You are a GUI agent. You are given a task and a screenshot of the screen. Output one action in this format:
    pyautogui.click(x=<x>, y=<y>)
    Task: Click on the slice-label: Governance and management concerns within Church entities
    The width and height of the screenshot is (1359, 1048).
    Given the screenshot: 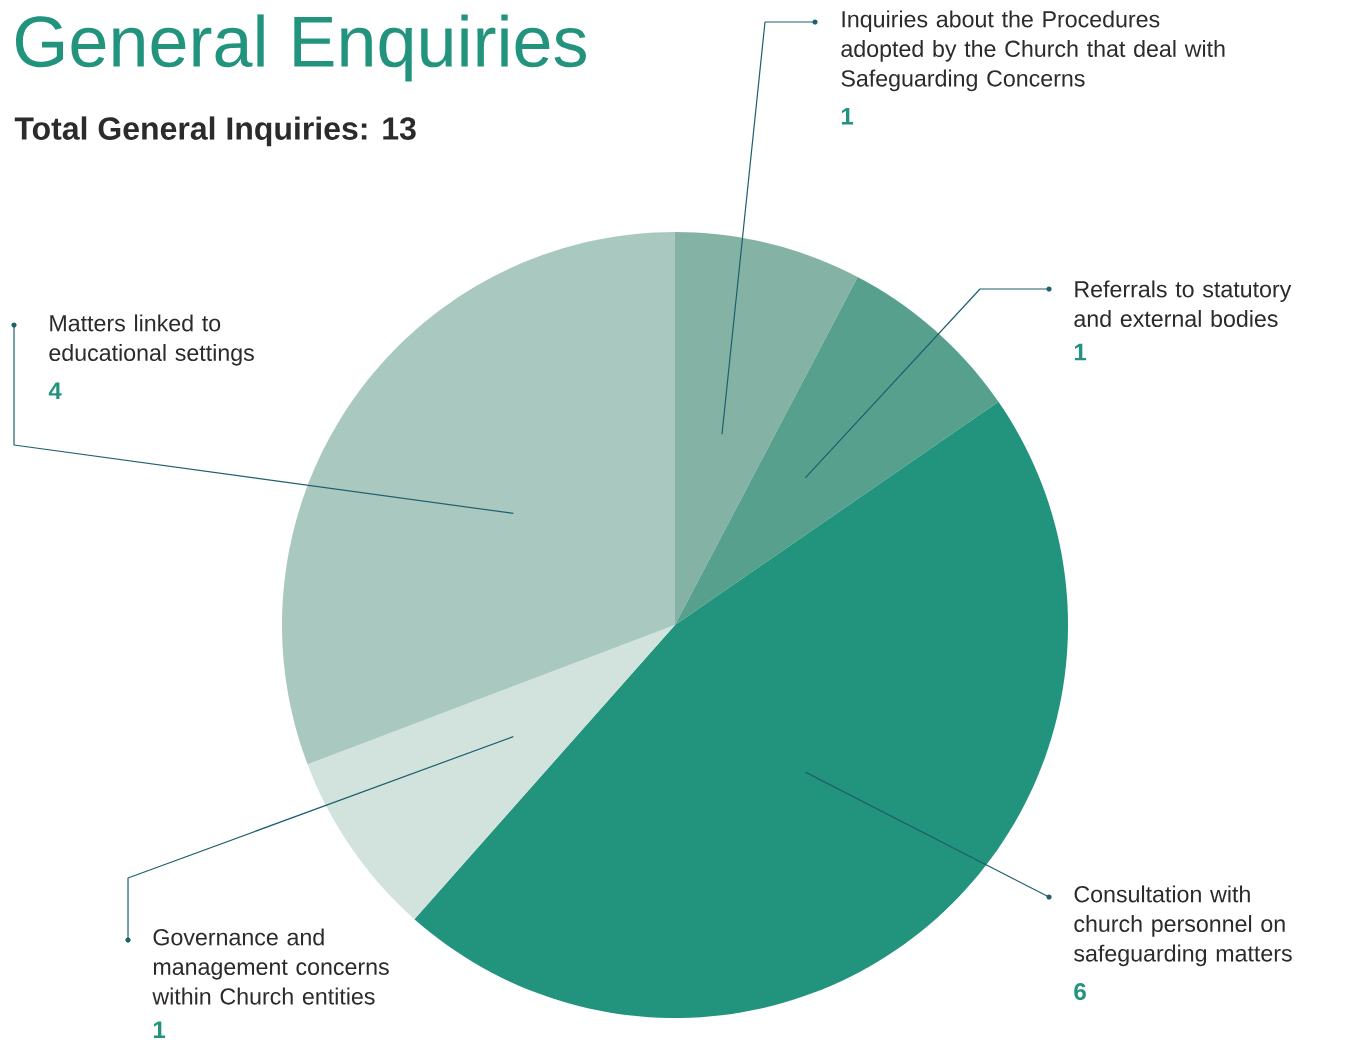 What is the action you would take?
    pyautogui.click(x=270, y=966)
    